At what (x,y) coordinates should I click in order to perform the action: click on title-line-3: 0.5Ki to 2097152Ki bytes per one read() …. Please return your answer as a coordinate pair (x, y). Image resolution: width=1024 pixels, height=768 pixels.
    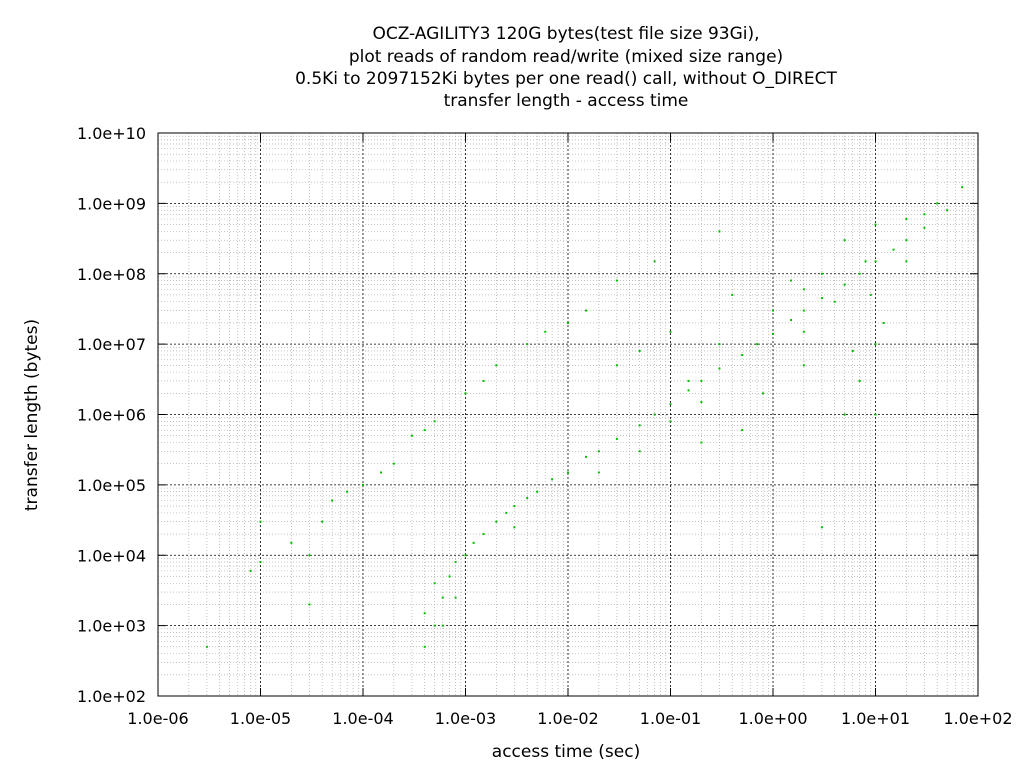
    Looking at the image, I should click on (566, 79).